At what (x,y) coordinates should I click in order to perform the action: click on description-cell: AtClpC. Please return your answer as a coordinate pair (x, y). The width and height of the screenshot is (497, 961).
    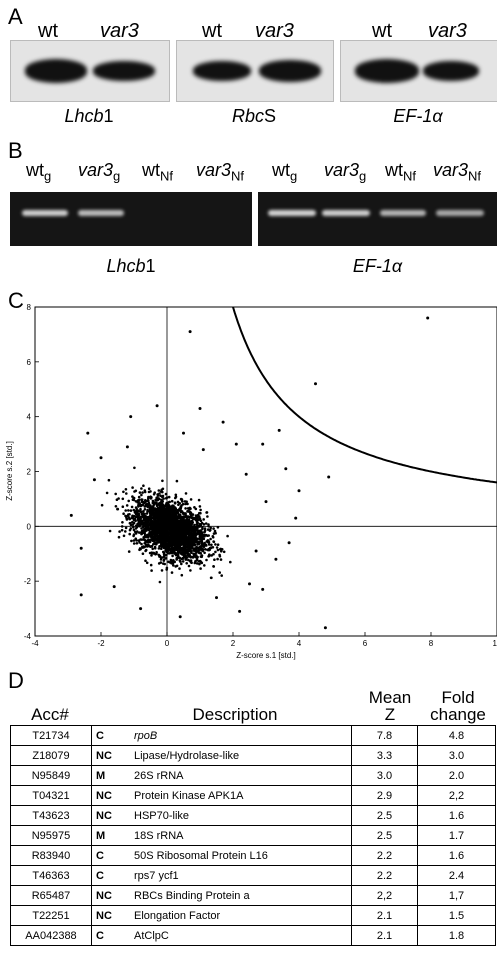
    Looking at the image, I should click on (239, 935).